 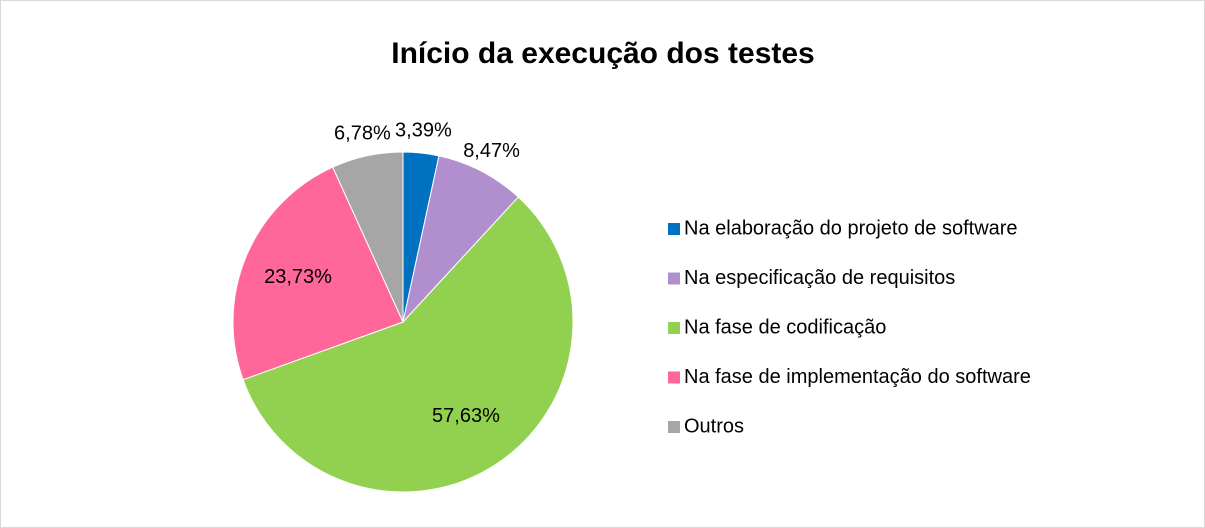 I want to click on legend-label: Outros, so click(x=714, y=426).